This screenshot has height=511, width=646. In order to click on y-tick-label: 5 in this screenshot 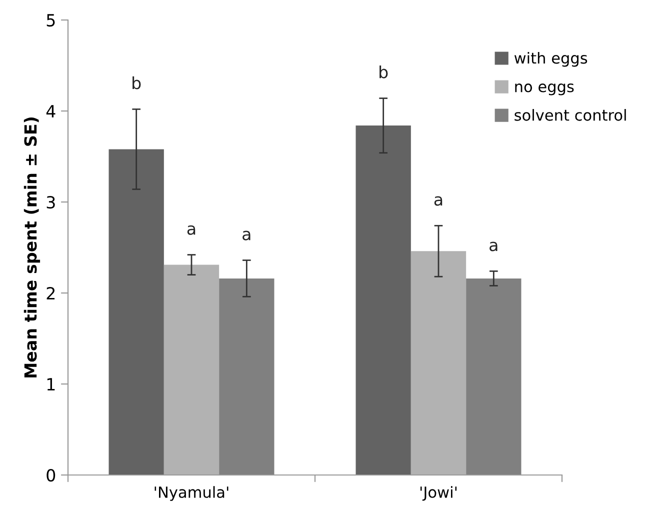, I will do `click(50, 20)`.